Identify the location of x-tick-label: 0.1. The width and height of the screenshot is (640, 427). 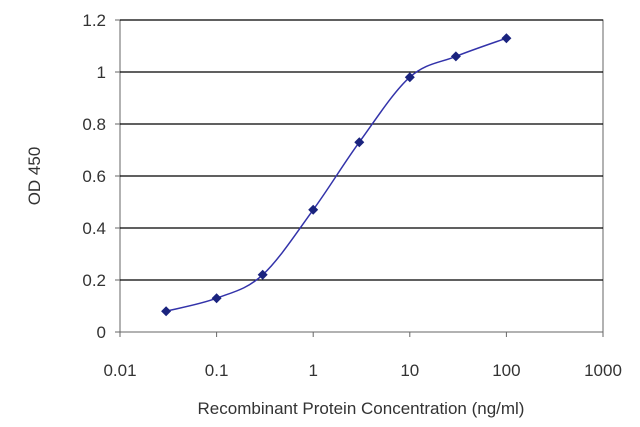
(217, 370).